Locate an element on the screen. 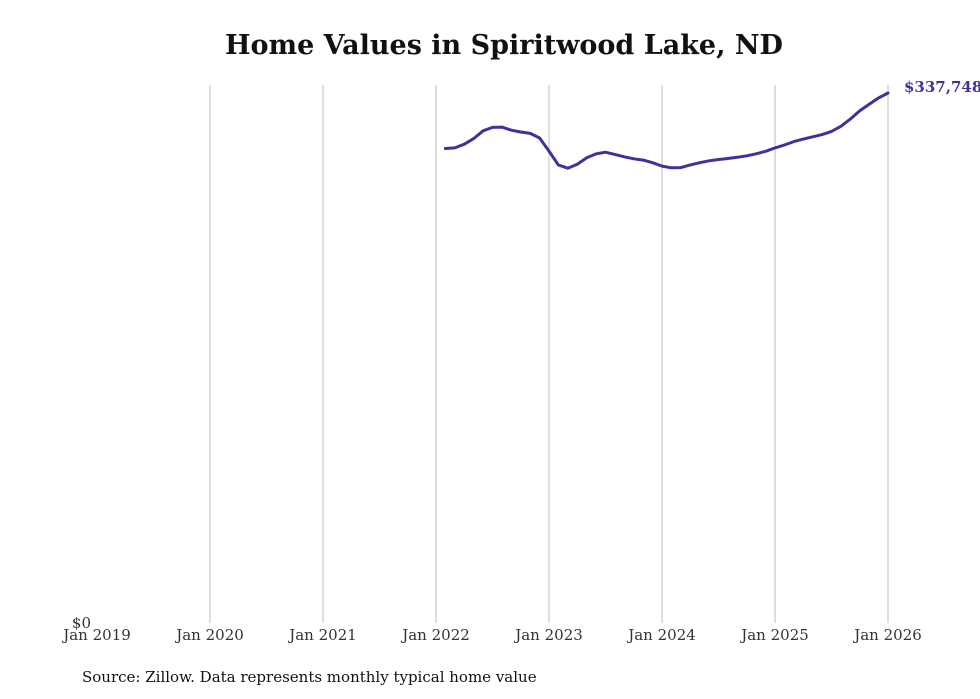  x-tick-label-2026: Jan 2026 is located at coordinates (887, 635).